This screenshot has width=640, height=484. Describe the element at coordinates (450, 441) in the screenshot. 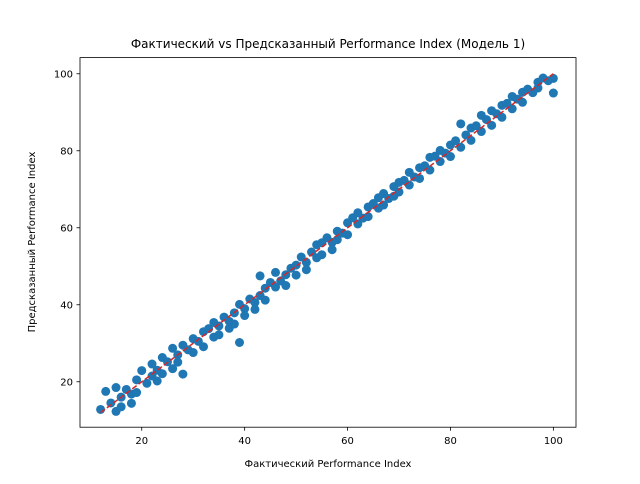

I see `x-tick-label: 80` at that location.